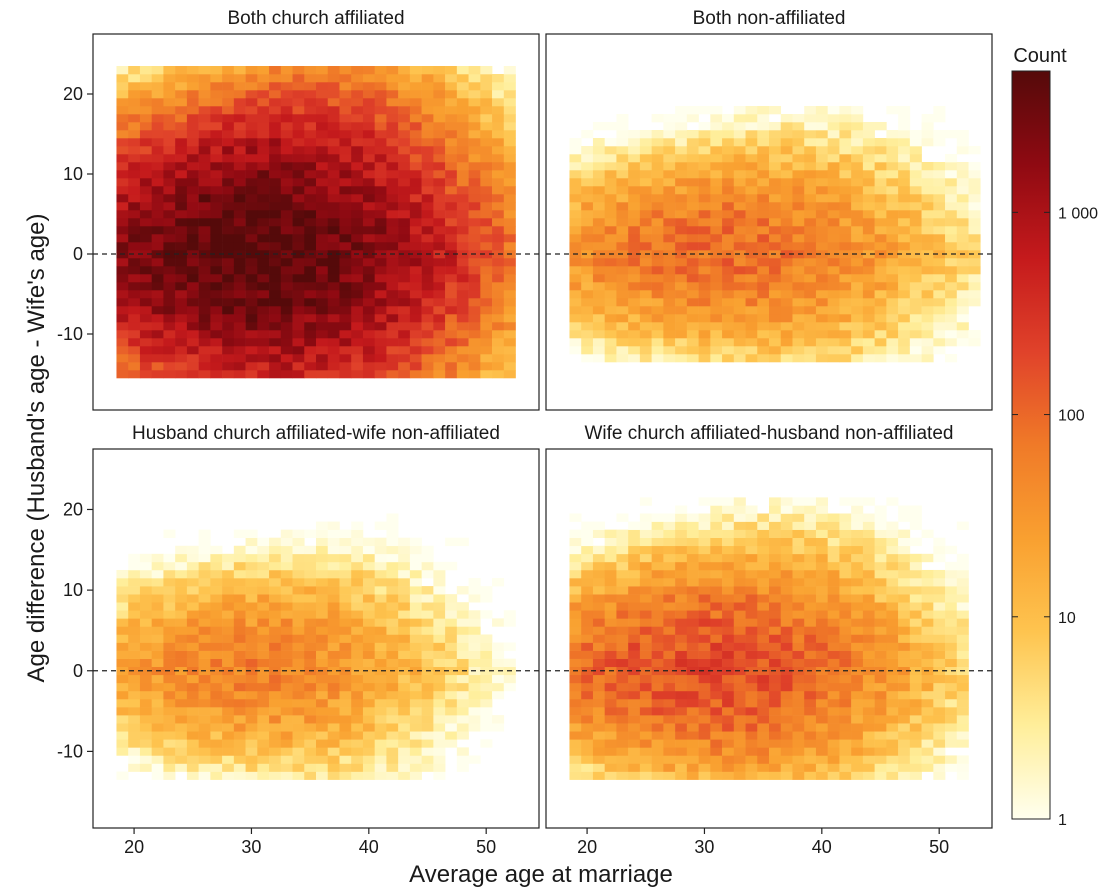 This screenshot has width=1120, height=888. Describe the element at coordinates (315, 18) in the screenshot. I see `panel-title: Both church affiliated` at that location.